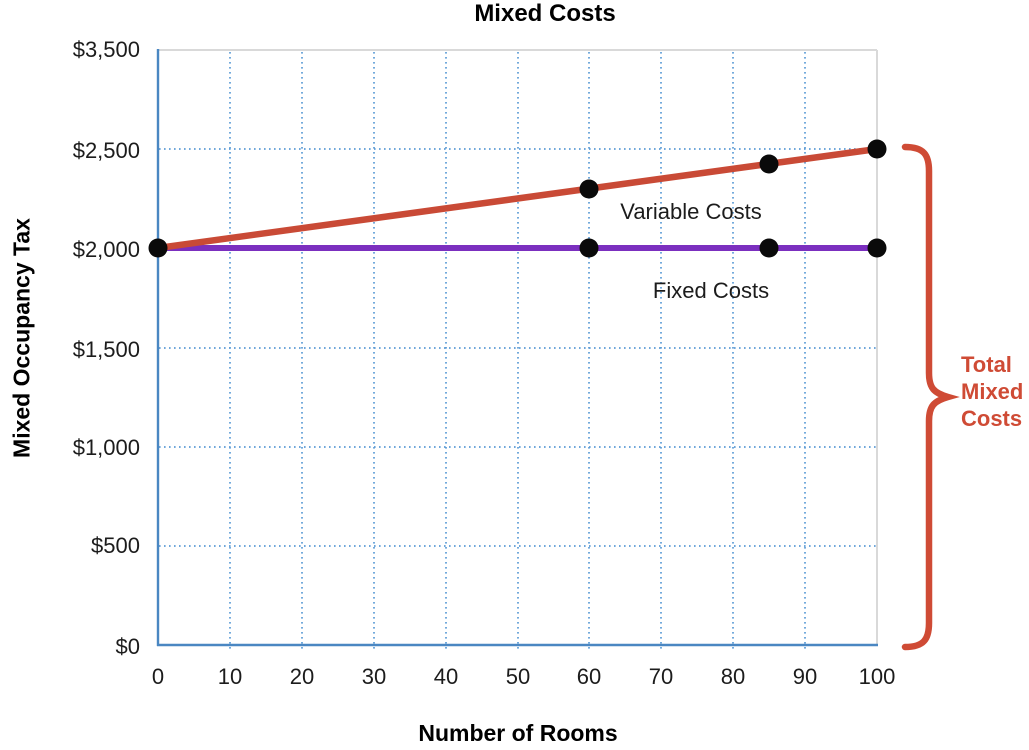 This screenshot has width=1029, height=750. I want to click on variable-costs-line, so click(517, 198).